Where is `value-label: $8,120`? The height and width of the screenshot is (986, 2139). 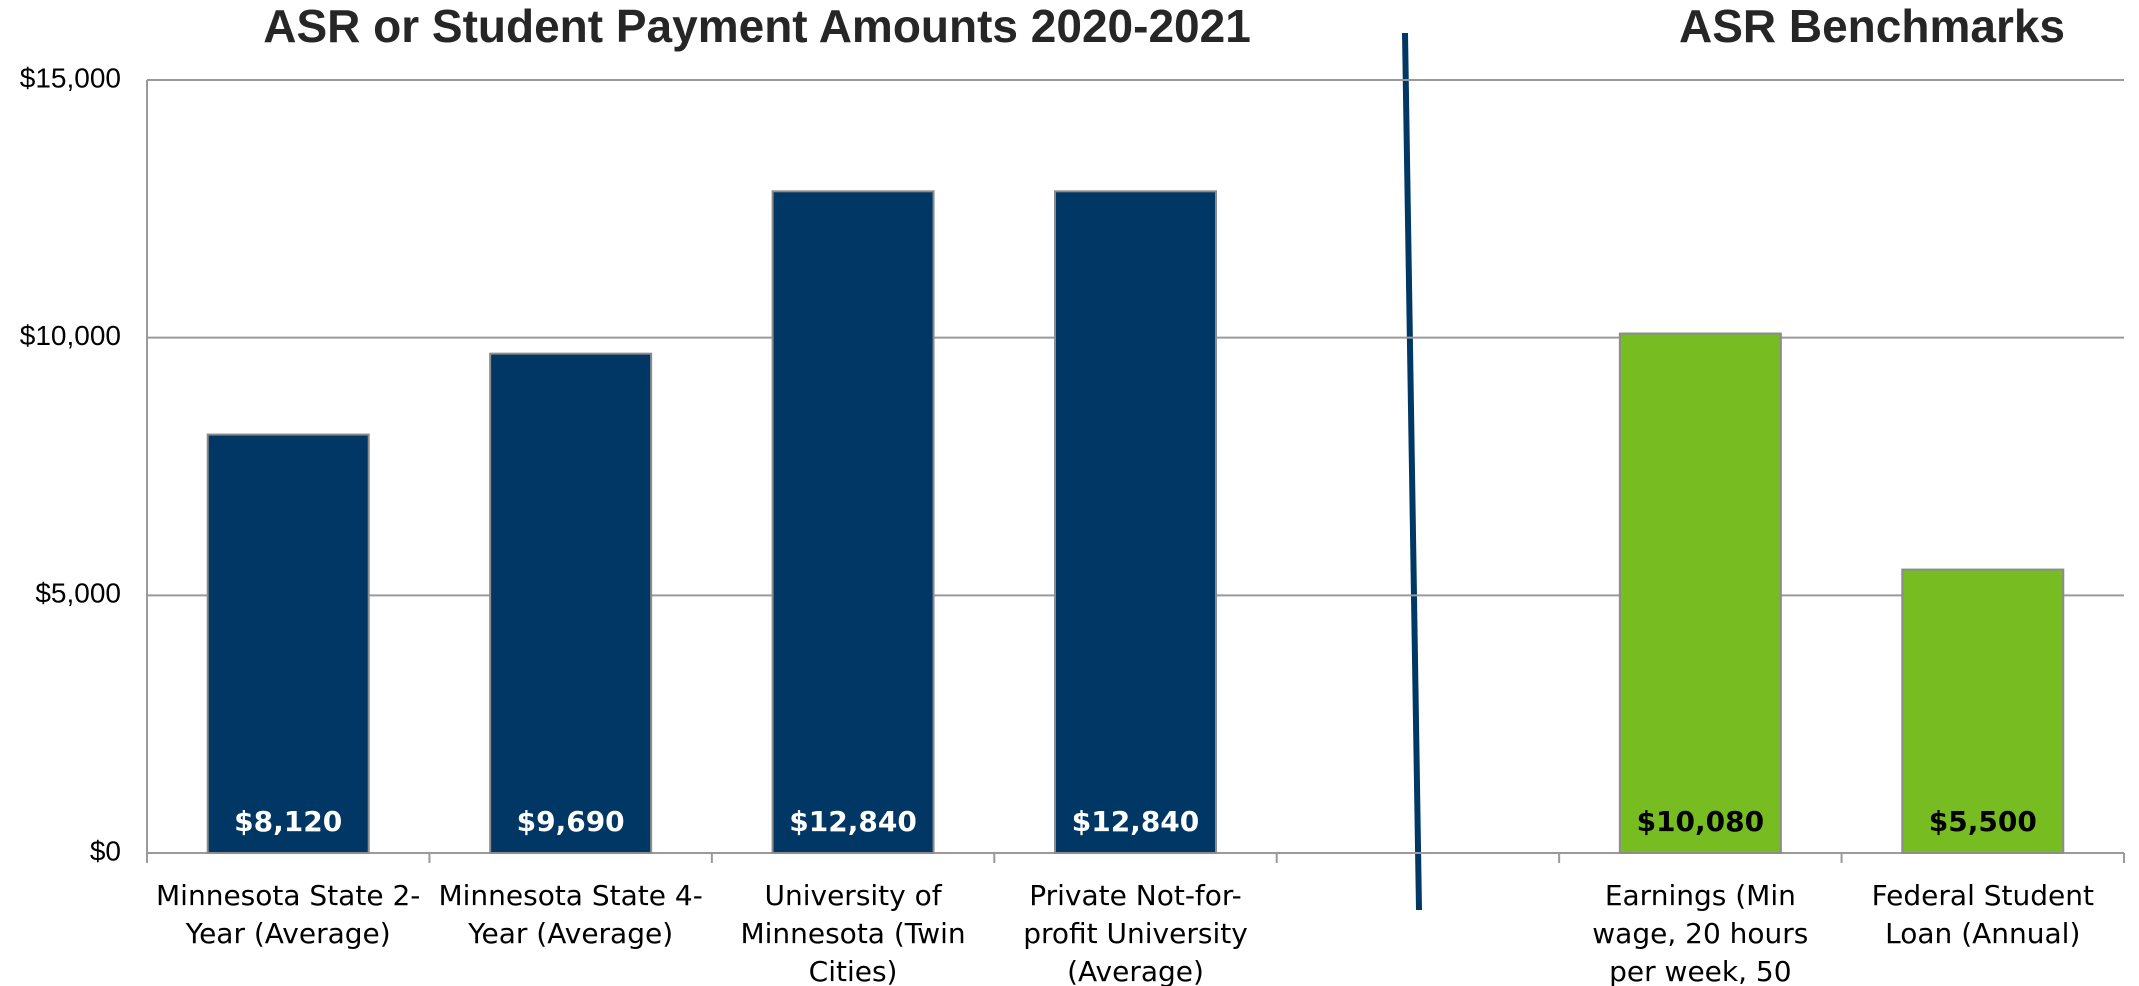
value-label: $8,120 is located at coordinates (288, 821).